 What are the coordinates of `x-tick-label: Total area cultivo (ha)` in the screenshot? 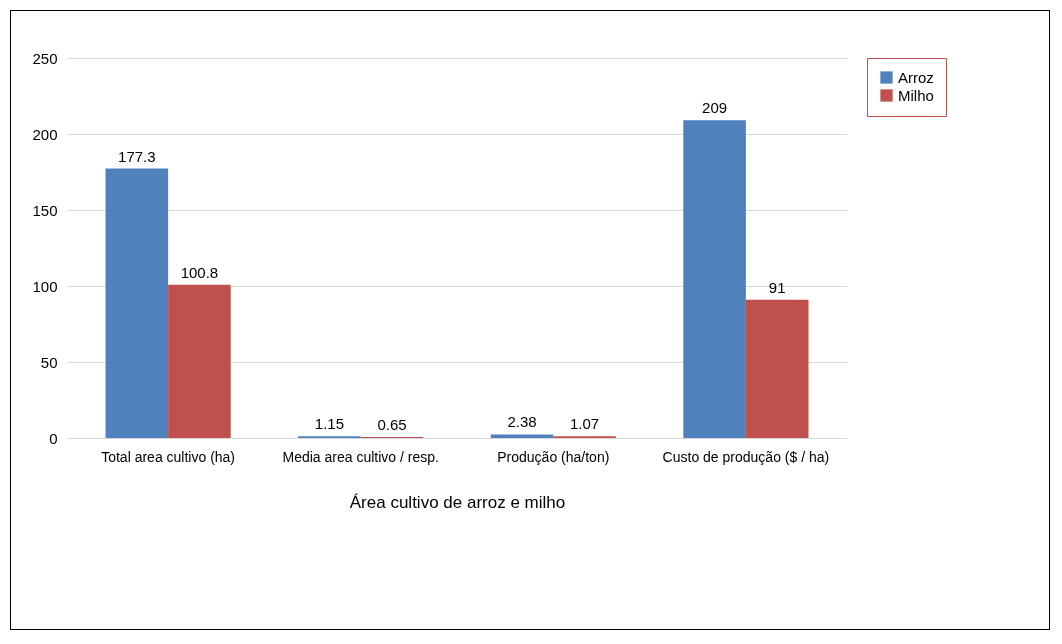 It's located at (168, 456).